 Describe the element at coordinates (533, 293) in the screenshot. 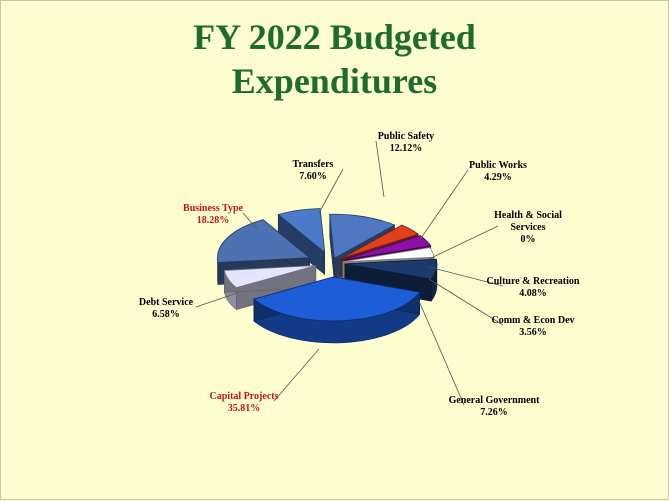

I see `value-label-culture-recreation: 4.08%` at that location.